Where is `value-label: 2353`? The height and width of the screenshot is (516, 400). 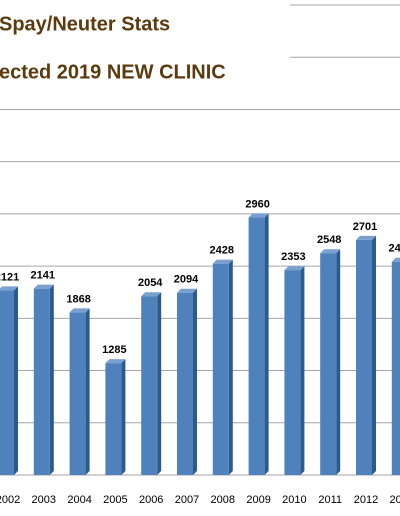
value-label: 2353 is located at coordinates (293, 257).